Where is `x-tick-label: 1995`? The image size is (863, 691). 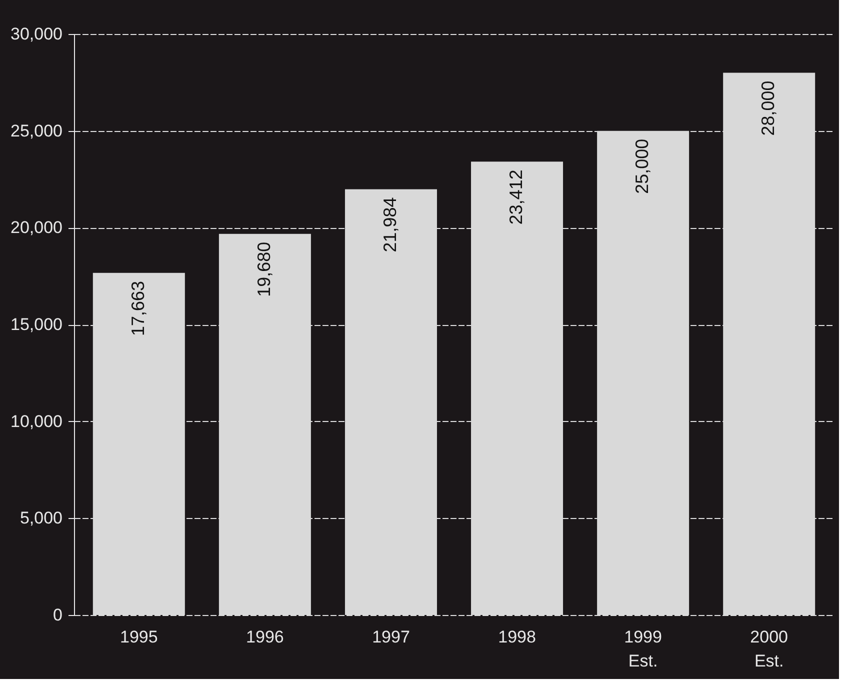
x-tick-label: 1995 is located at coordinates (139, 637).